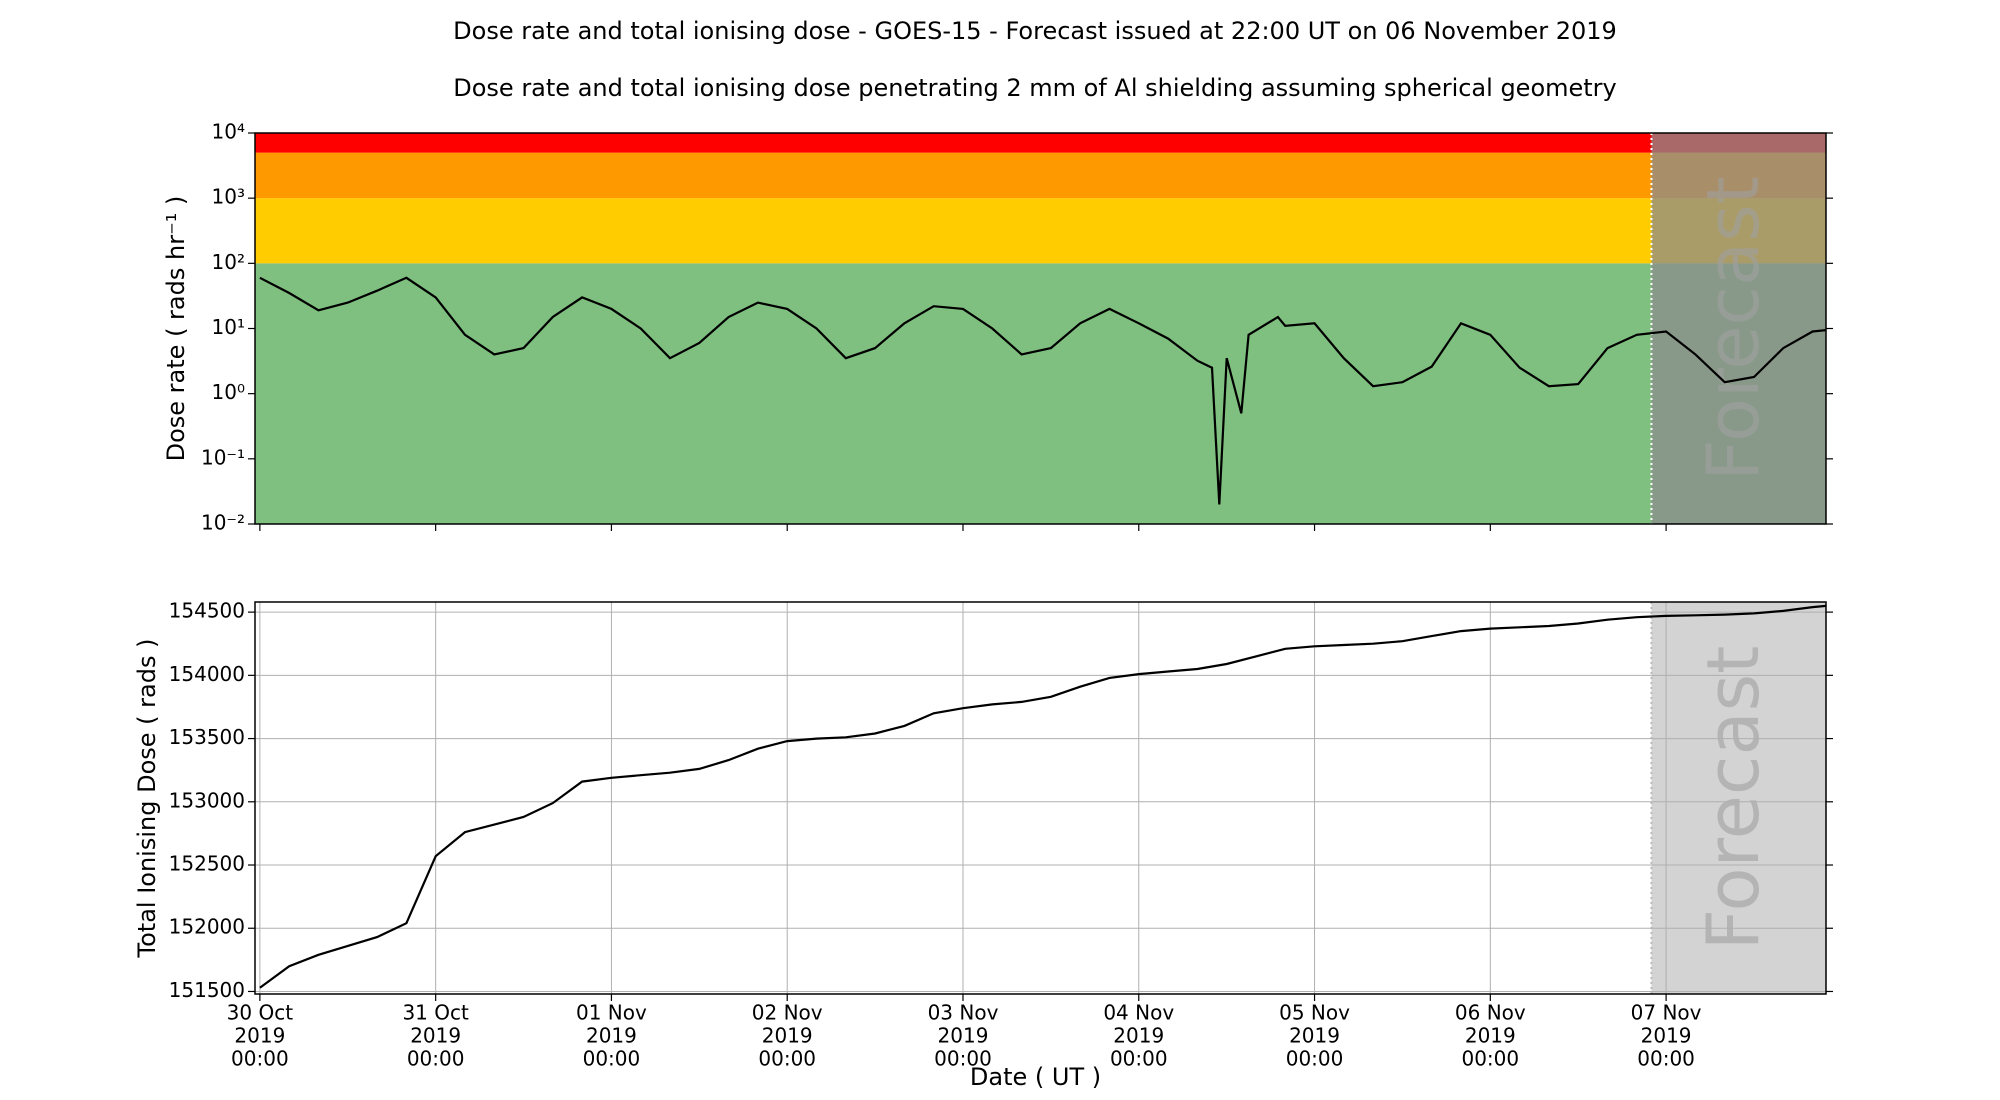 The width and height of the screenshot is (2000, 1100). I want to click on y-tick-label: 152000, so click(207, 927).